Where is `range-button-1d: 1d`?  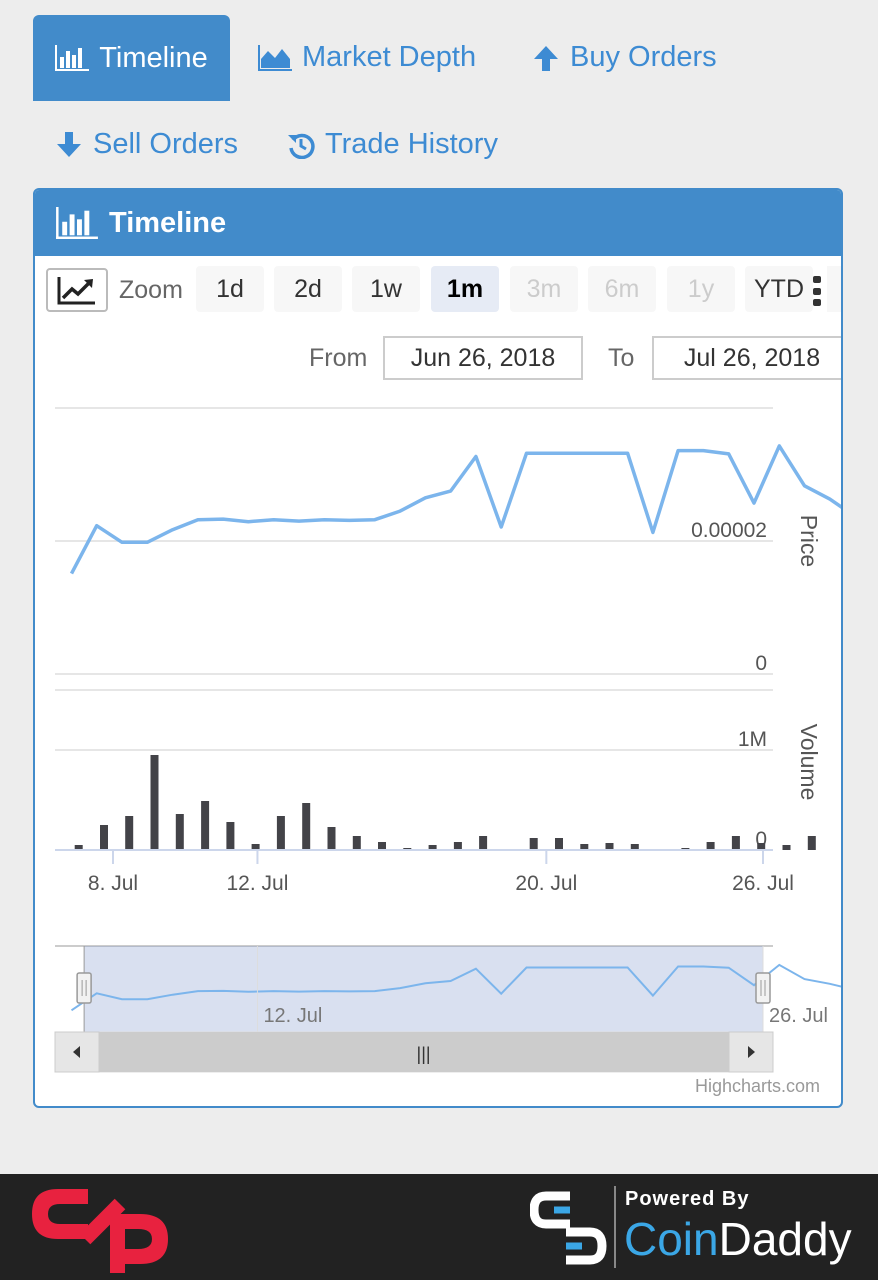 range-button-1d: 1d is located at coordinates (230, 289).